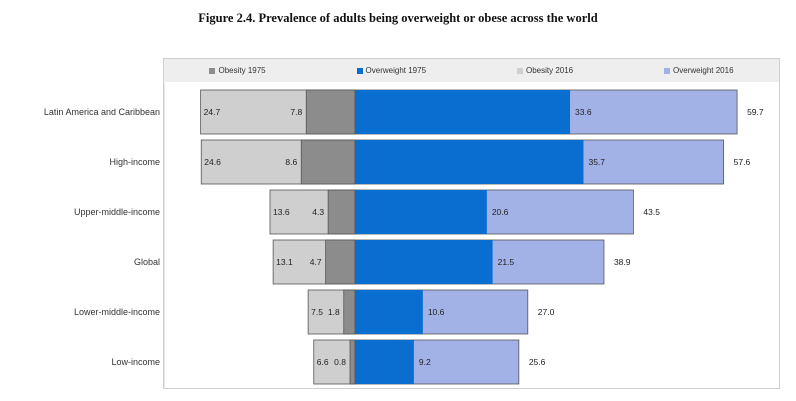  Describe the element at coordinates (436, 312) in the screenshot. I see `value-label-overweight-1975-lower-middle-income: 10.6` at that location.